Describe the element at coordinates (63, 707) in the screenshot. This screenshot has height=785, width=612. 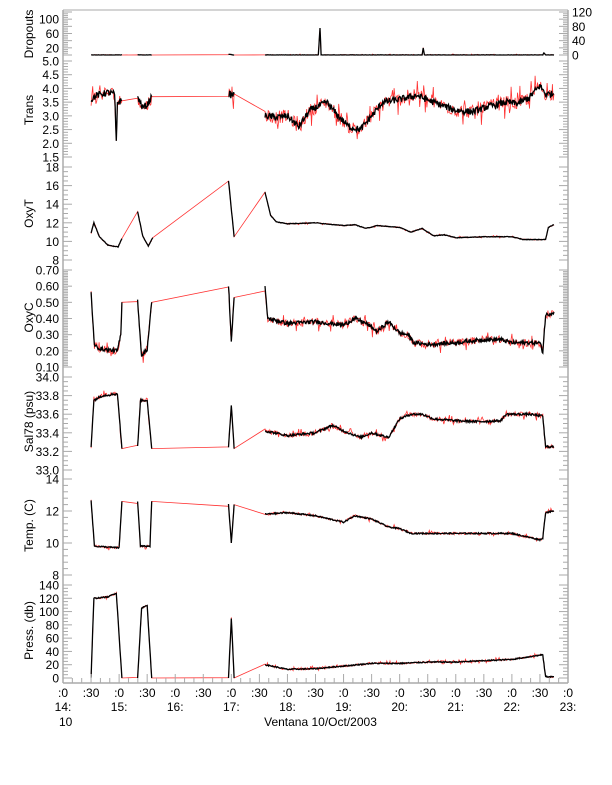
I see `x-hour-label: 14:` at that location.